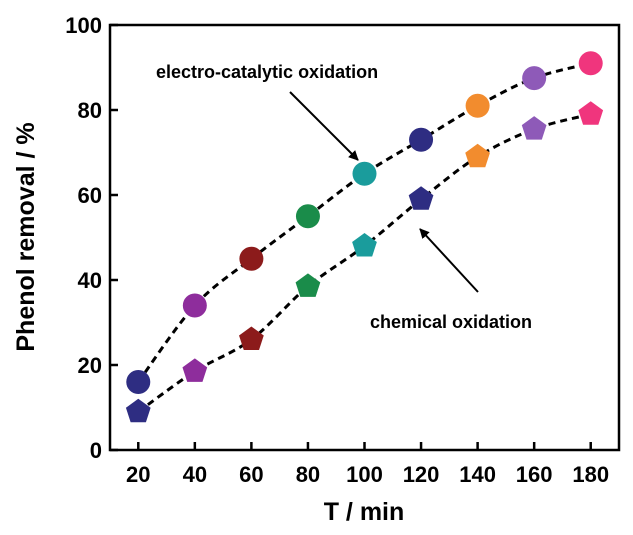 This screenshot has height=535, width=633. What do you see at coordinates (590, 474) in the screenshot?
I see `x-tick-label: 180` at bounding box center [590, 474].